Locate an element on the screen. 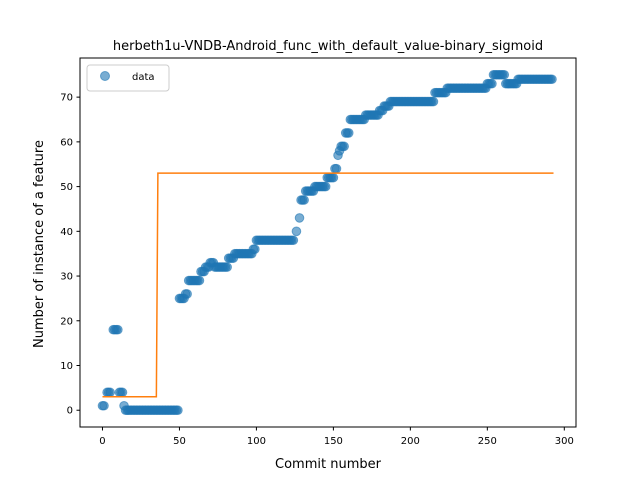  y-tick-label: 40 is located at coordinates (66, 232).